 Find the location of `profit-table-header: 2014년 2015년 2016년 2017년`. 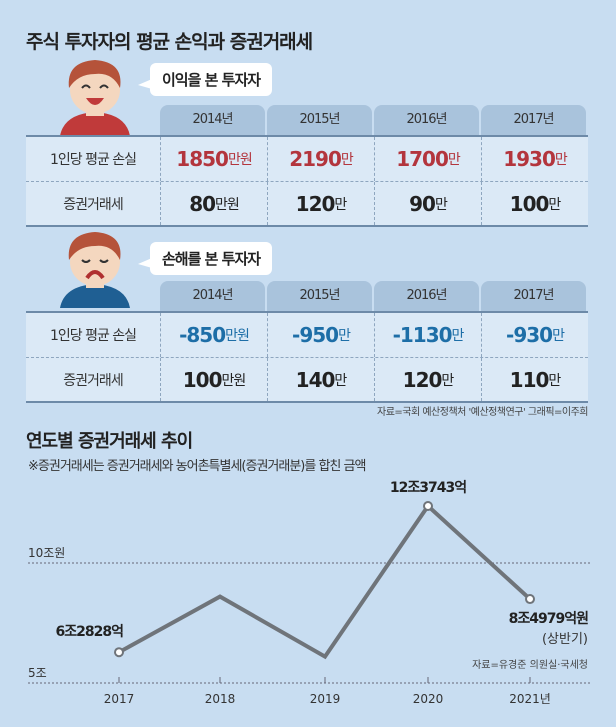

profit-table-header: 2014년 2015년 2016년 2017년 is located at coordinates (373, 120).